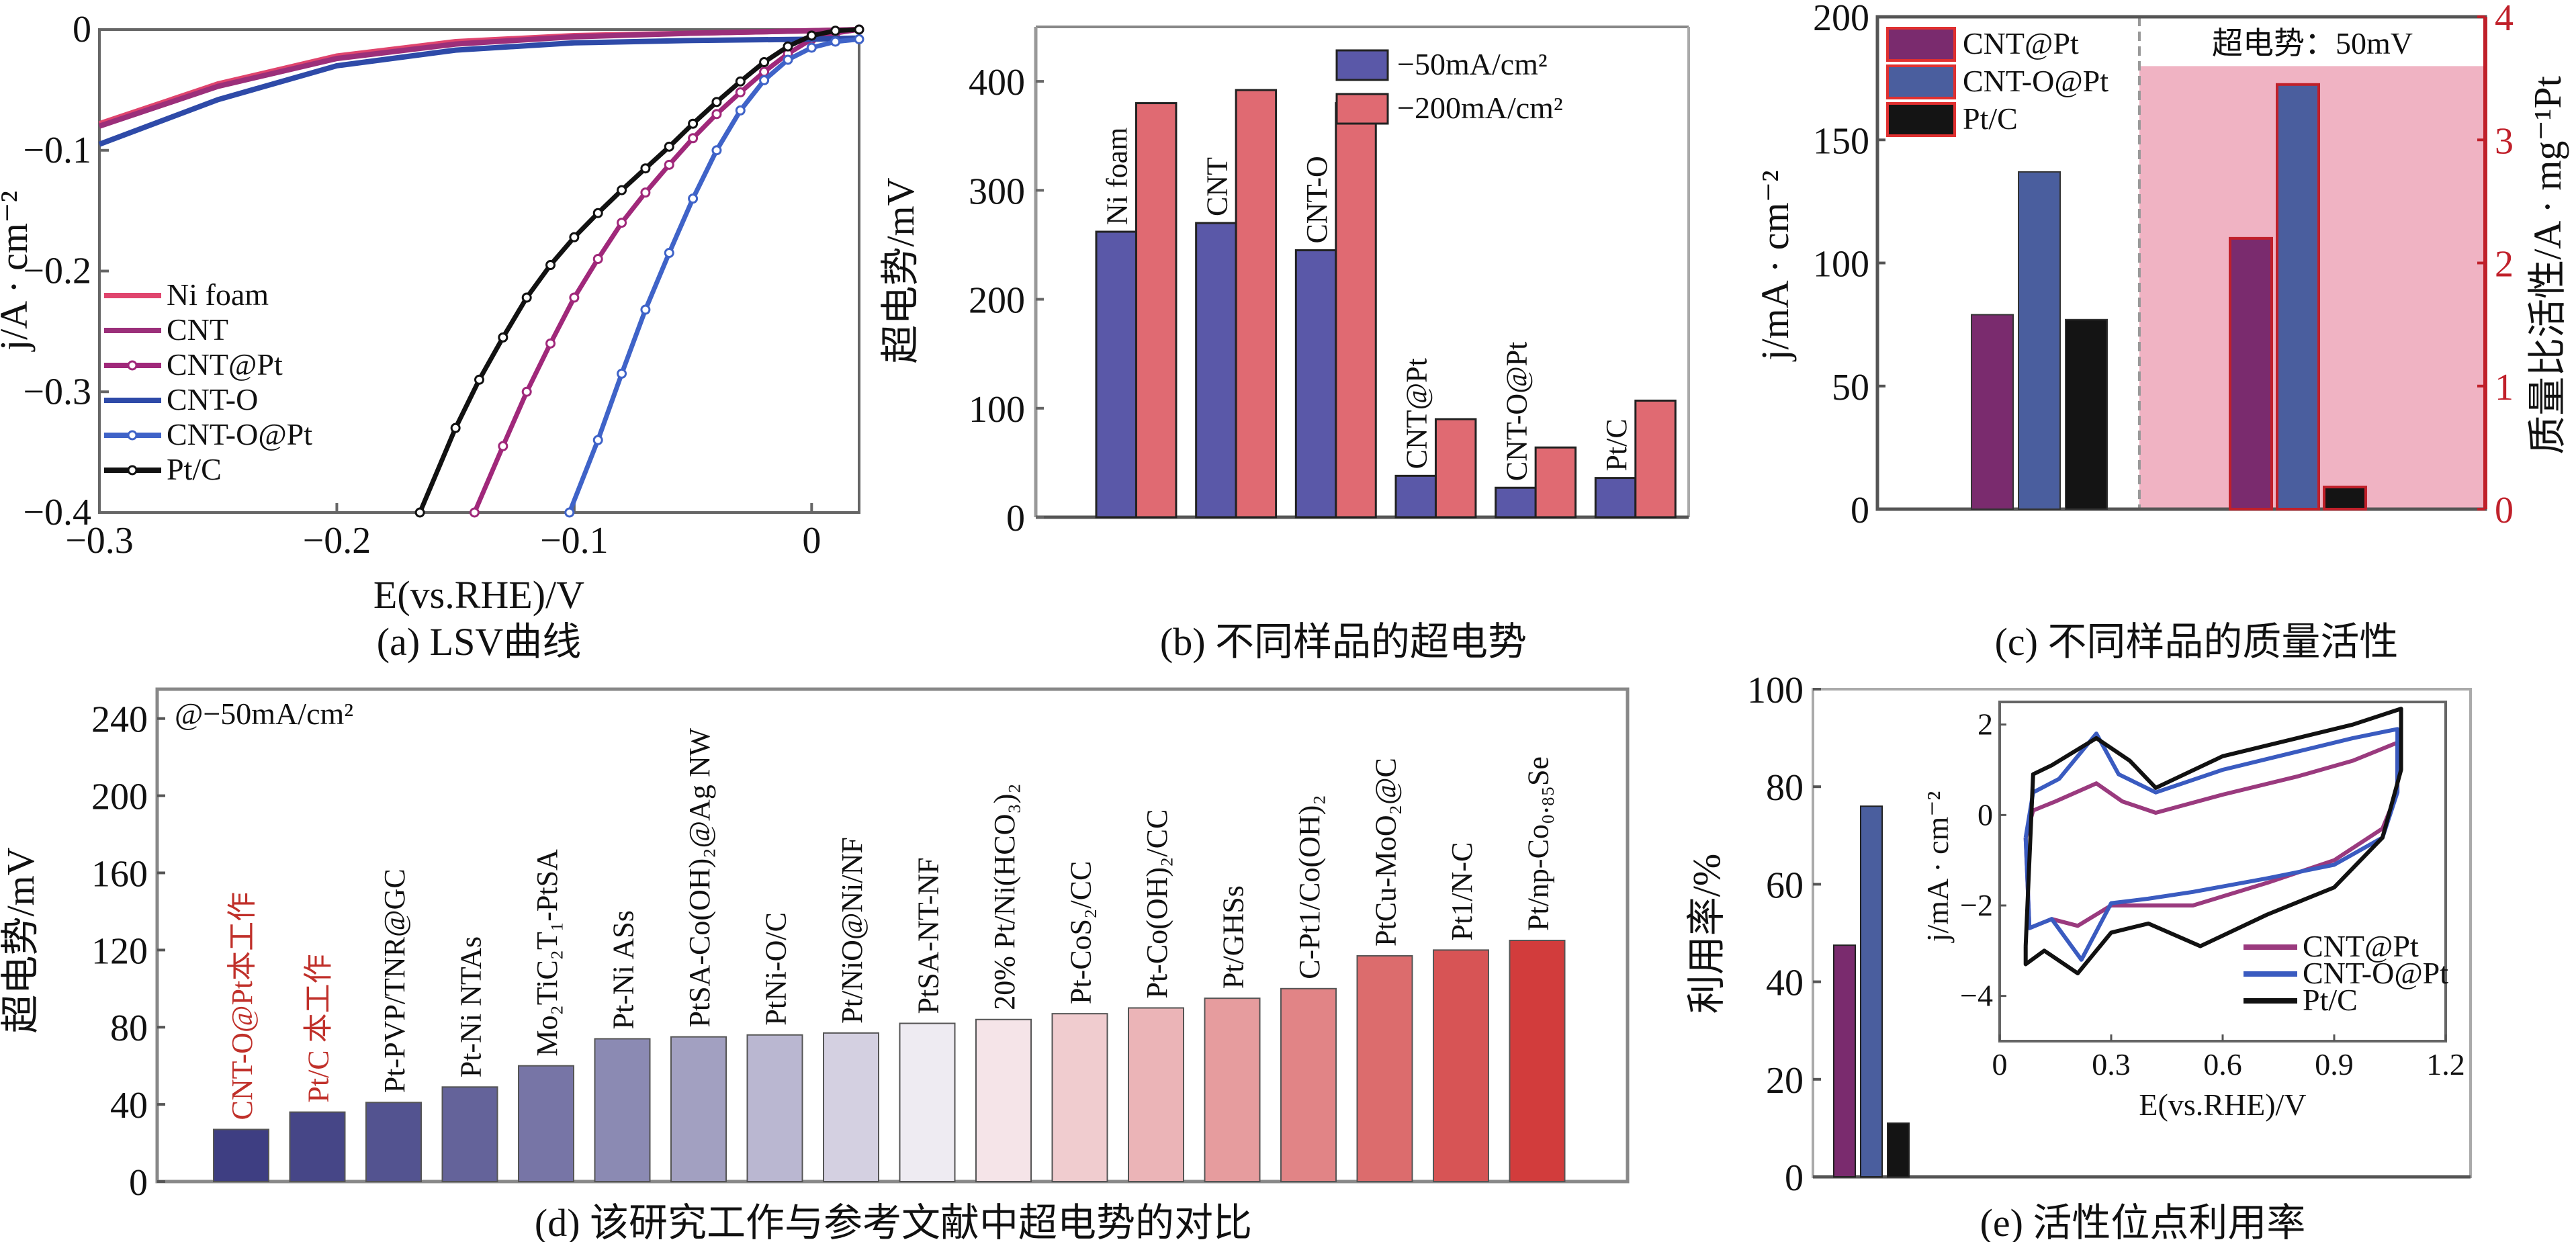 The width and height of the screenshot is (2576, 1242). Describe the element at coordinates (2334, 1064) in the screenshot. I see `inset-x-tick-label: 0.9` at that location.